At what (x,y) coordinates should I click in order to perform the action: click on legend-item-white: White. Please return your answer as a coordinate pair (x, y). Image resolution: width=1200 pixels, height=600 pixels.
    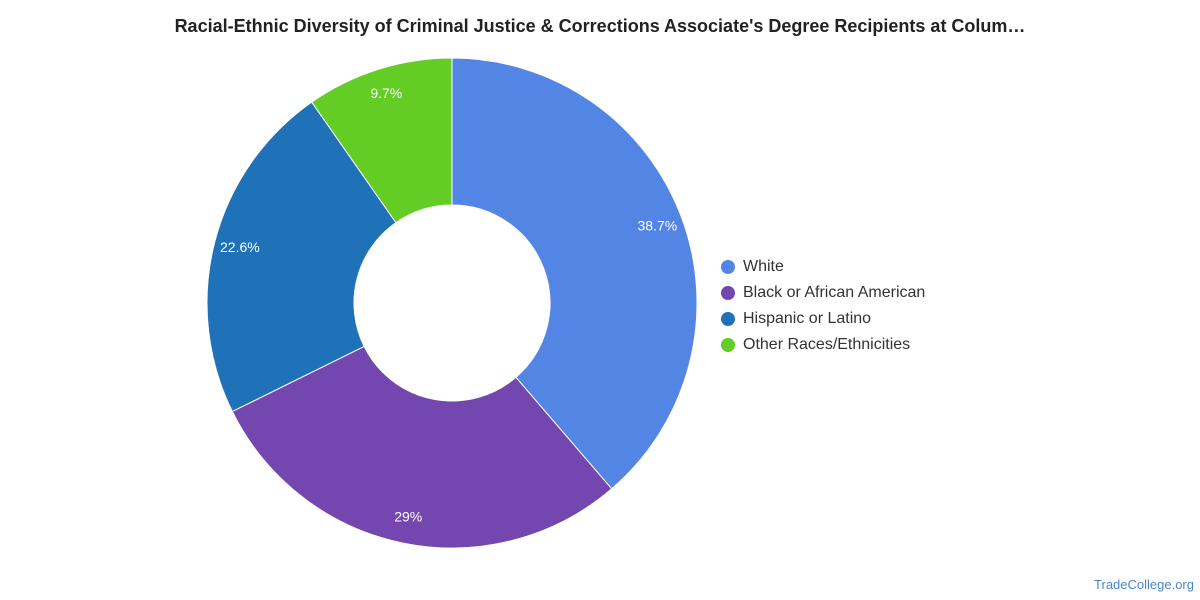
    Looking at the image, I should click on (823, 267).